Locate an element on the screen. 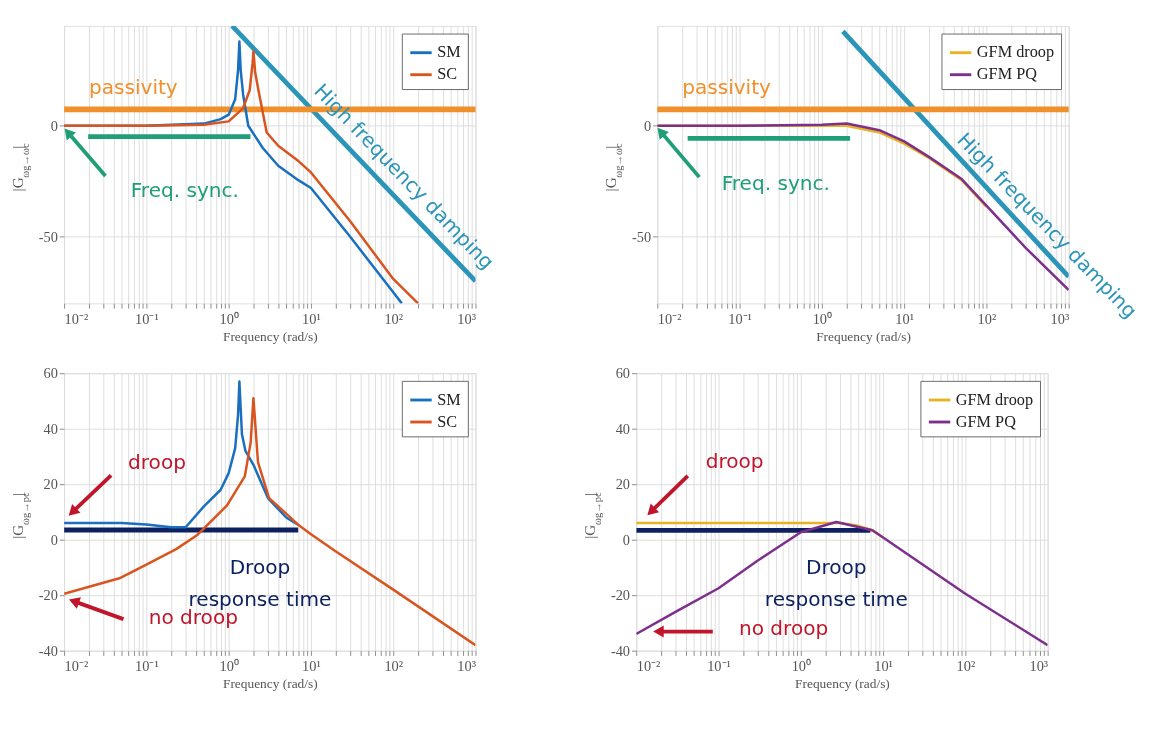 This screenshot has height=744, width=1151. annotation: no droop is located at coordinates (783, 628).